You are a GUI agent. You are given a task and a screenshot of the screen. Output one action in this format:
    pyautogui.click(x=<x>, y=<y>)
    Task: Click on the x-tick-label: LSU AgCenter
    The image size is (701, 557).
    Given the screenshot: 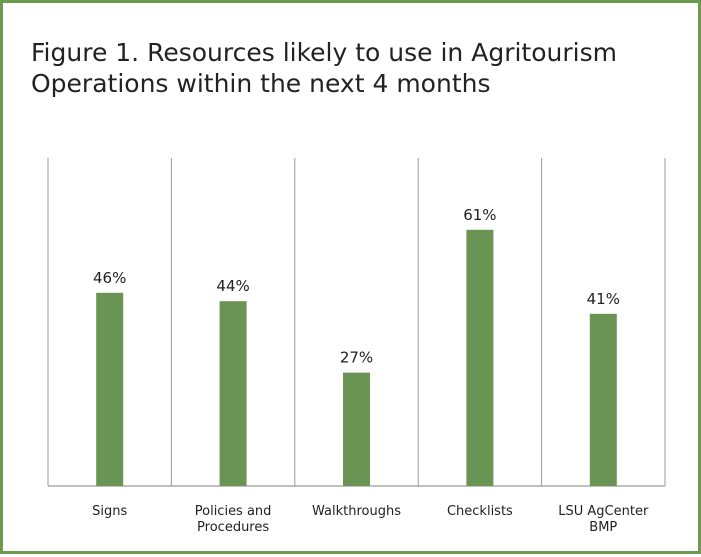 What is the action you would take?
    pyautogui.click(x=603, y=511)
    